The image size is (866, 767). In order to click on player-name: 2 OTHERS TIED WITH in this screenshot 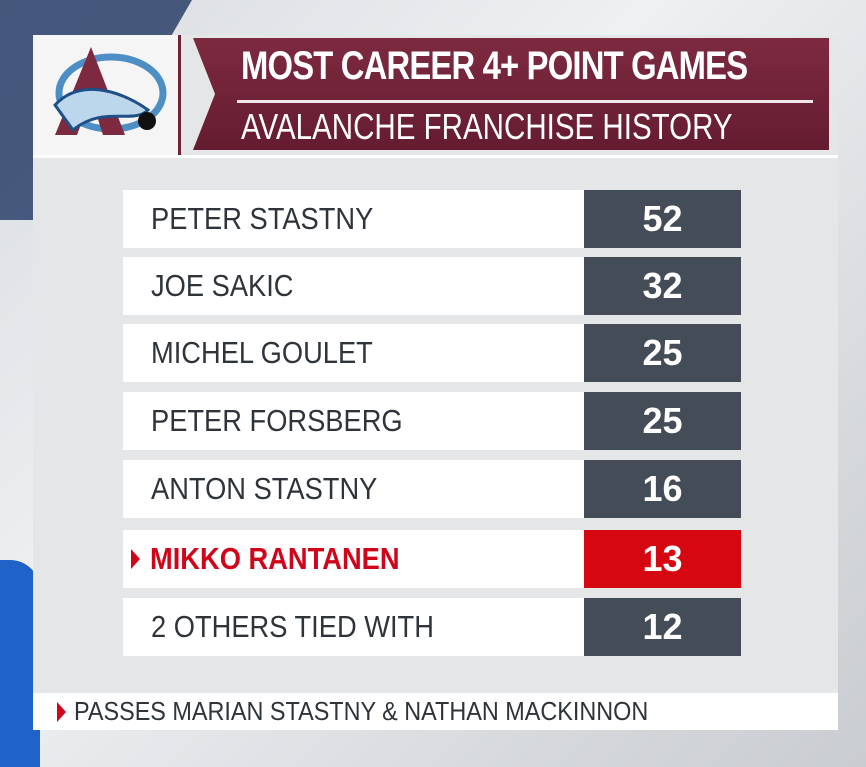, I will do `click(292, 626)`.